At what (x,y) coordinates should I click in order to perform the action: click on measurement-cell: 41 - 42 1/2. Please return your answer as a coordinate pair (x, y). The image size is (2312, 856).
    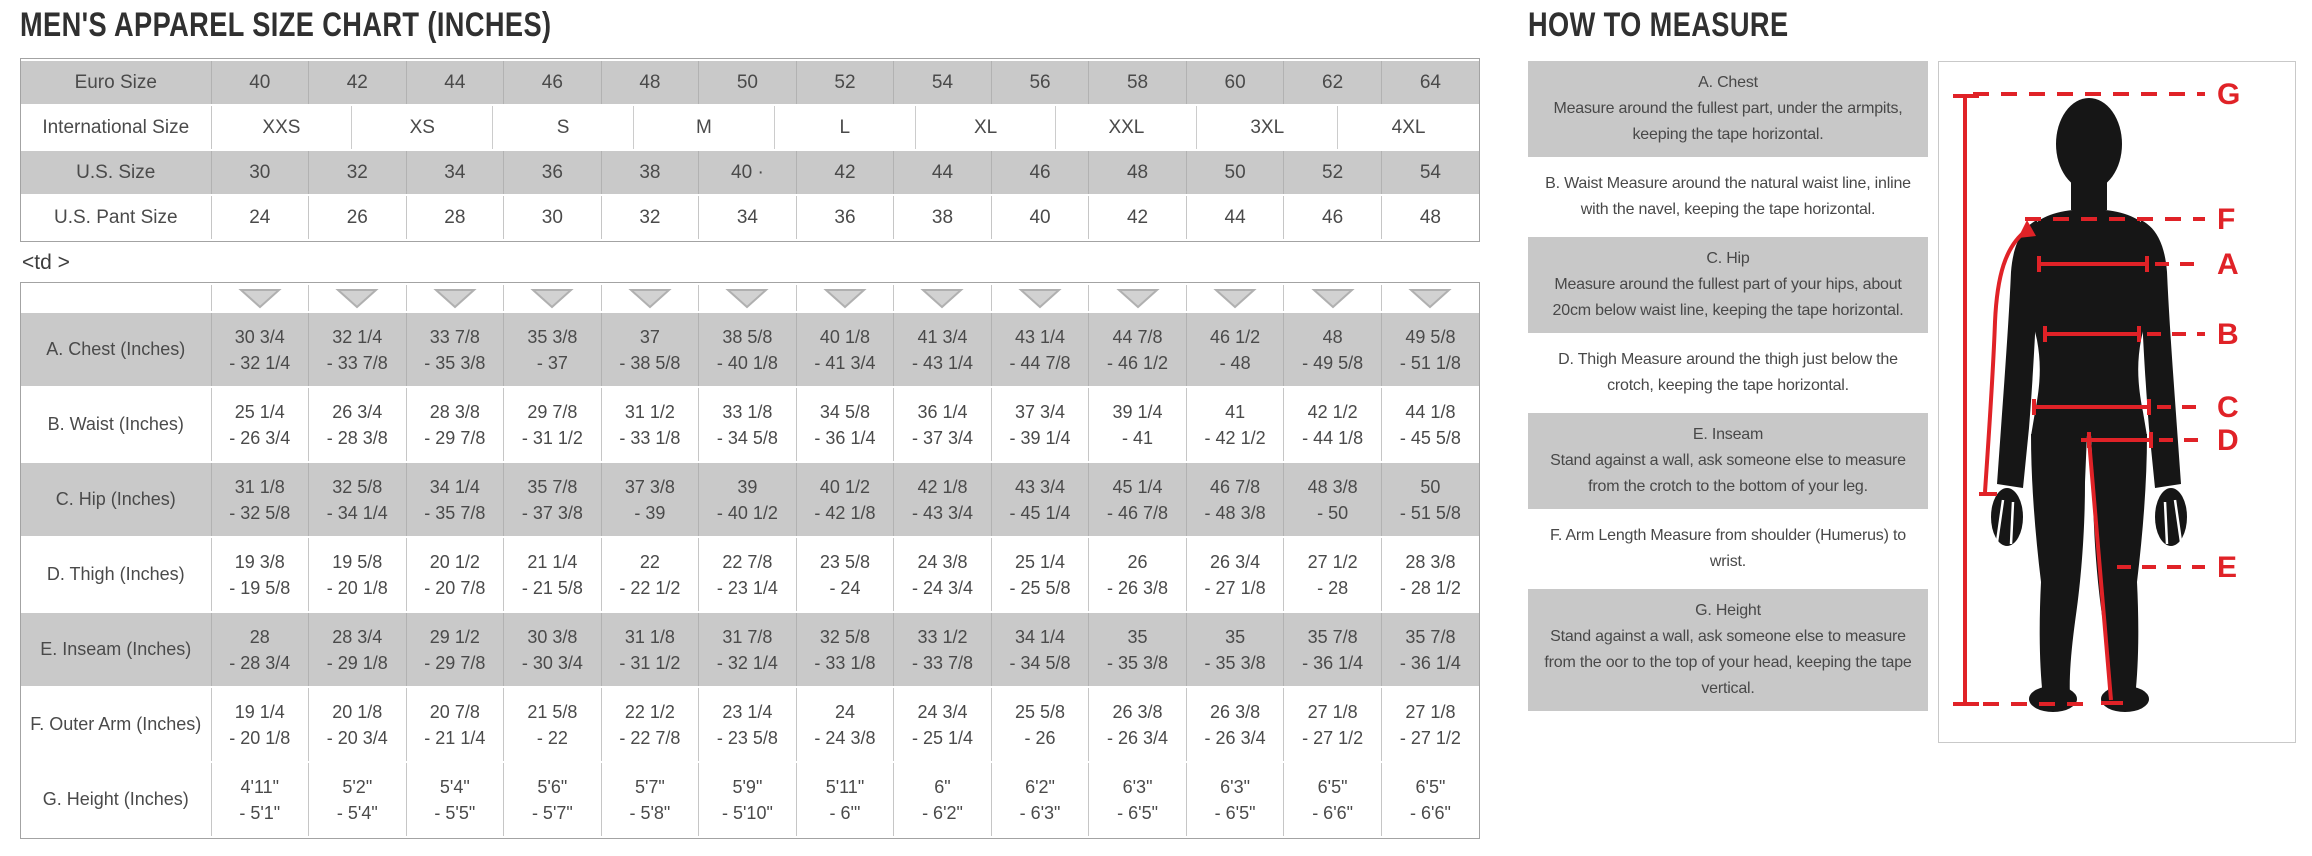
    Looking at the image, I should click on (1235, 424).